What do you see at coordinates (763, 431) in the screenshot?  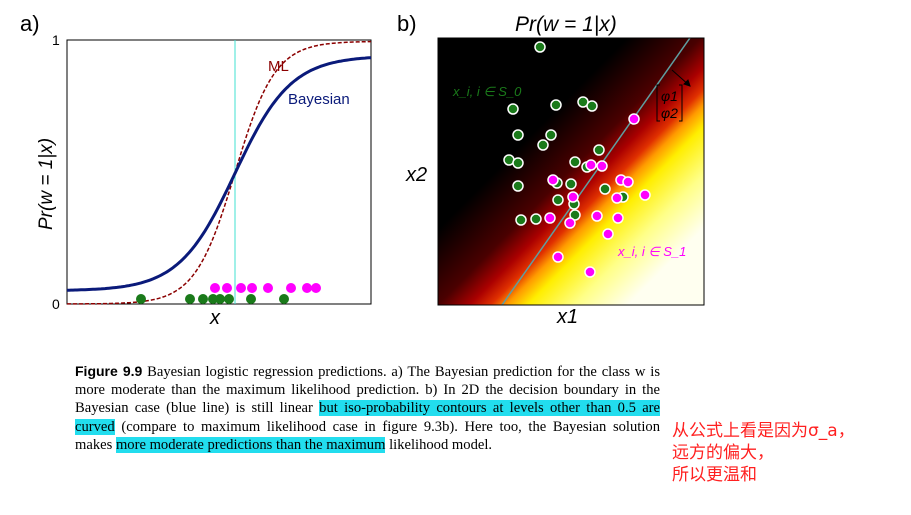 I see `note-line-1: 从公式上看是因为σ_a，` at bounding box center [763, 431].